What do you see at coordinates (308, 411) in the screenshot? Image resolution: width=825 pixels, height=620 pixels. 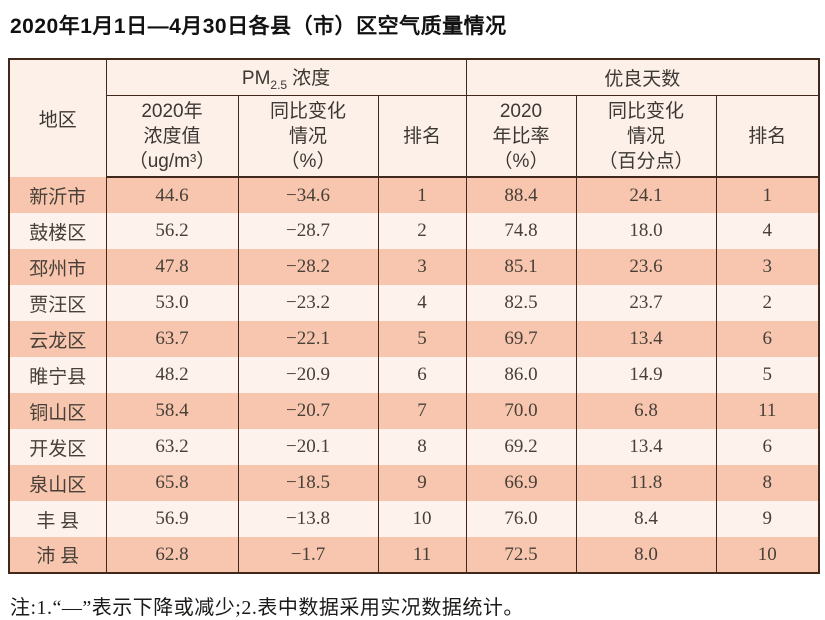 I see `pm-change-cell: −20.7` at bounding box center [308, 411].